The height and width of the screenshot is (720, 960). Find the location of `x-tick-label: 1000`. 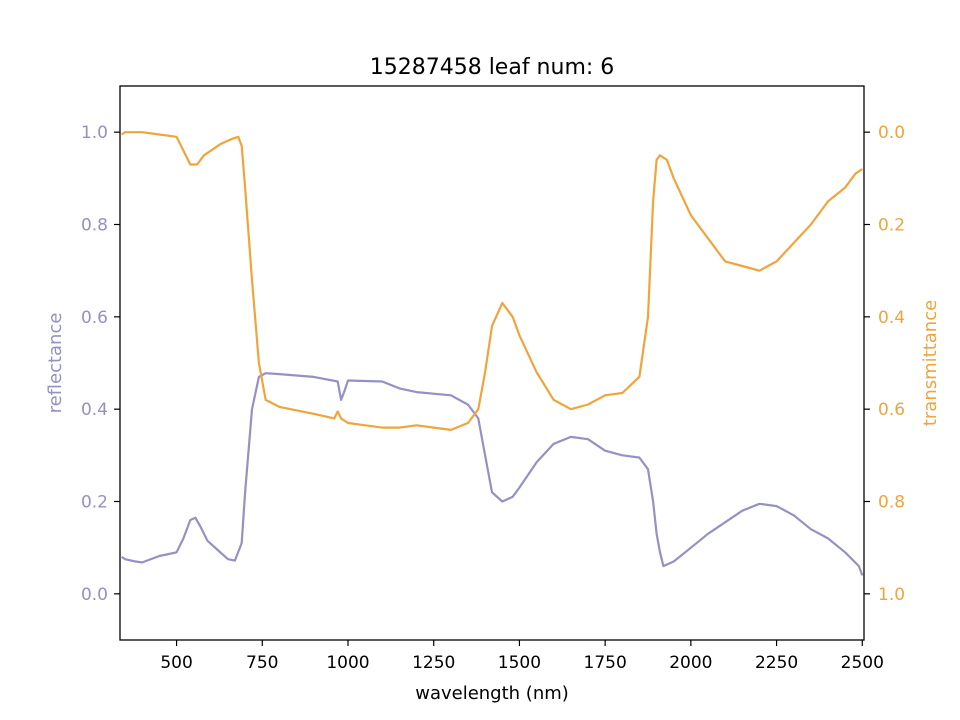

x-tick-label: 1000 is located at coordinates (347, 663).